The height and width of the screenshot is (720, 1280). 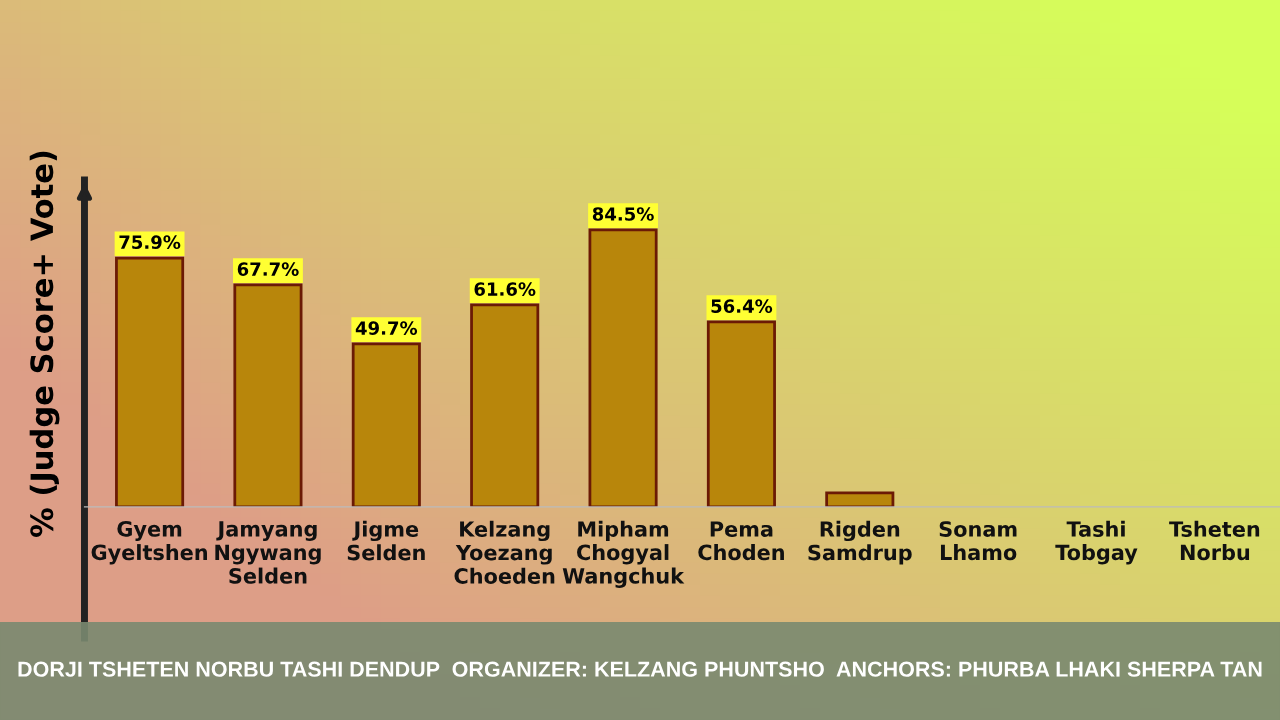 I want to click on x-tick-label: Tashi Tobgay, so click(x=1096, y=542).